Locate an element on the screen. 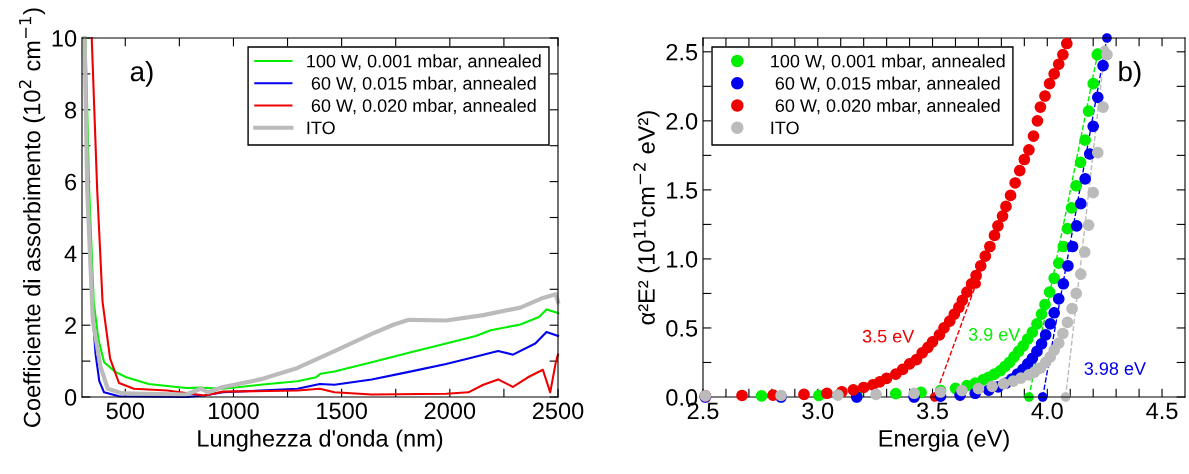  y-tick-label: 10 is located at coordinates (64, 38).